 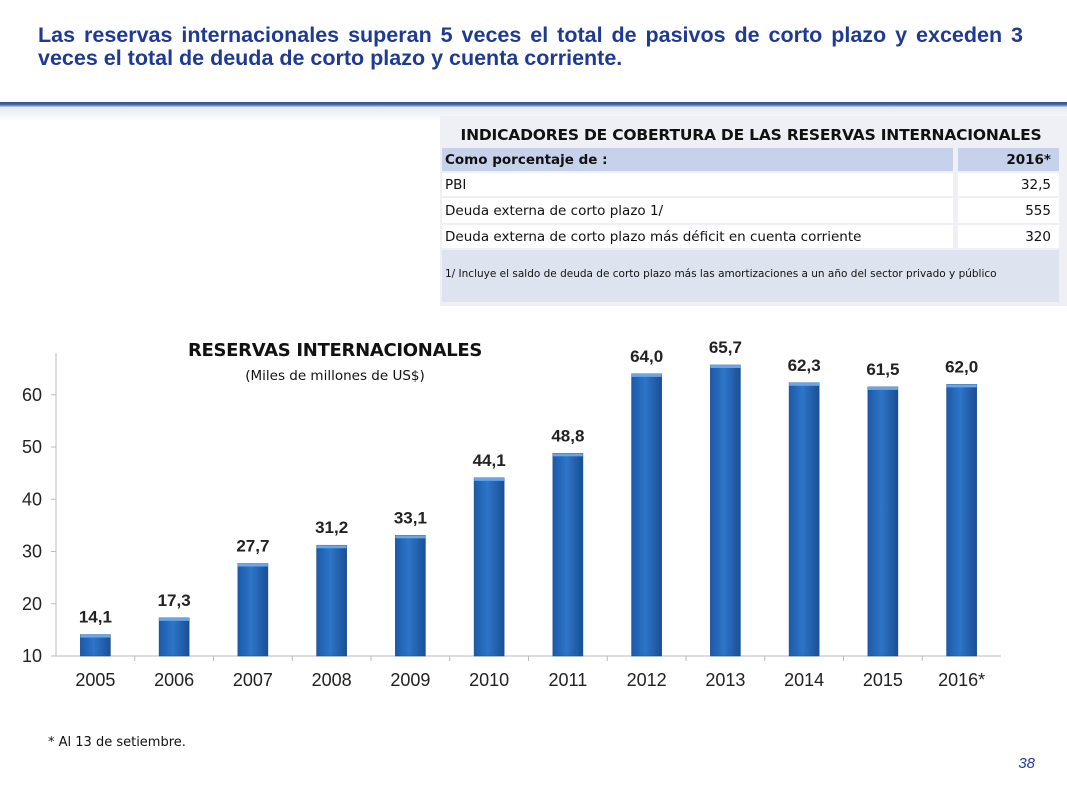 What do you see at coordinates (174, 600) in the screenshot?
I see `data-label: 17,3` at bounding box center [174, 600].